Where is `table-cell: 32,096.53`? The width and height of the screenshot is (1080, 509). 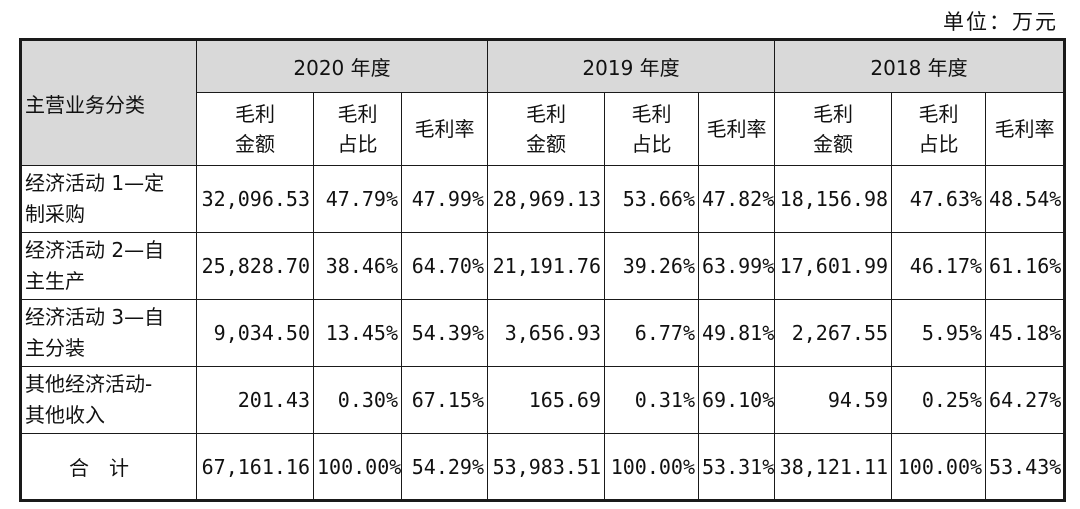
table-cell: 32,096.53 is located at coordinates (255, 199).